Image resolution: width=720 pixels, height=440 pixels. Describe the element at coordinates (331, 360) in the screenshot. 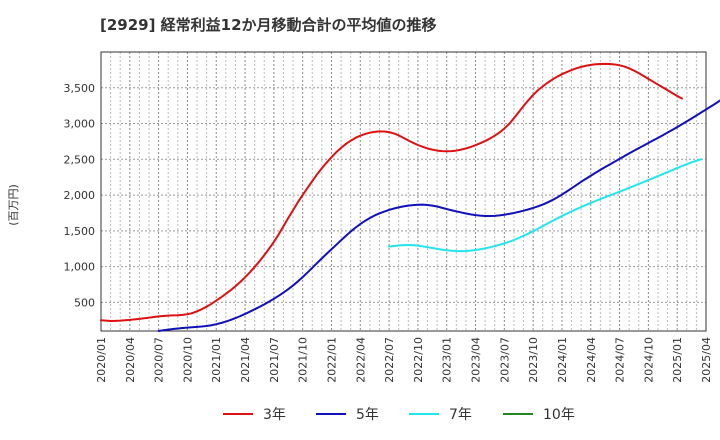

I see `x-tick-label: 2022/01` at that location.